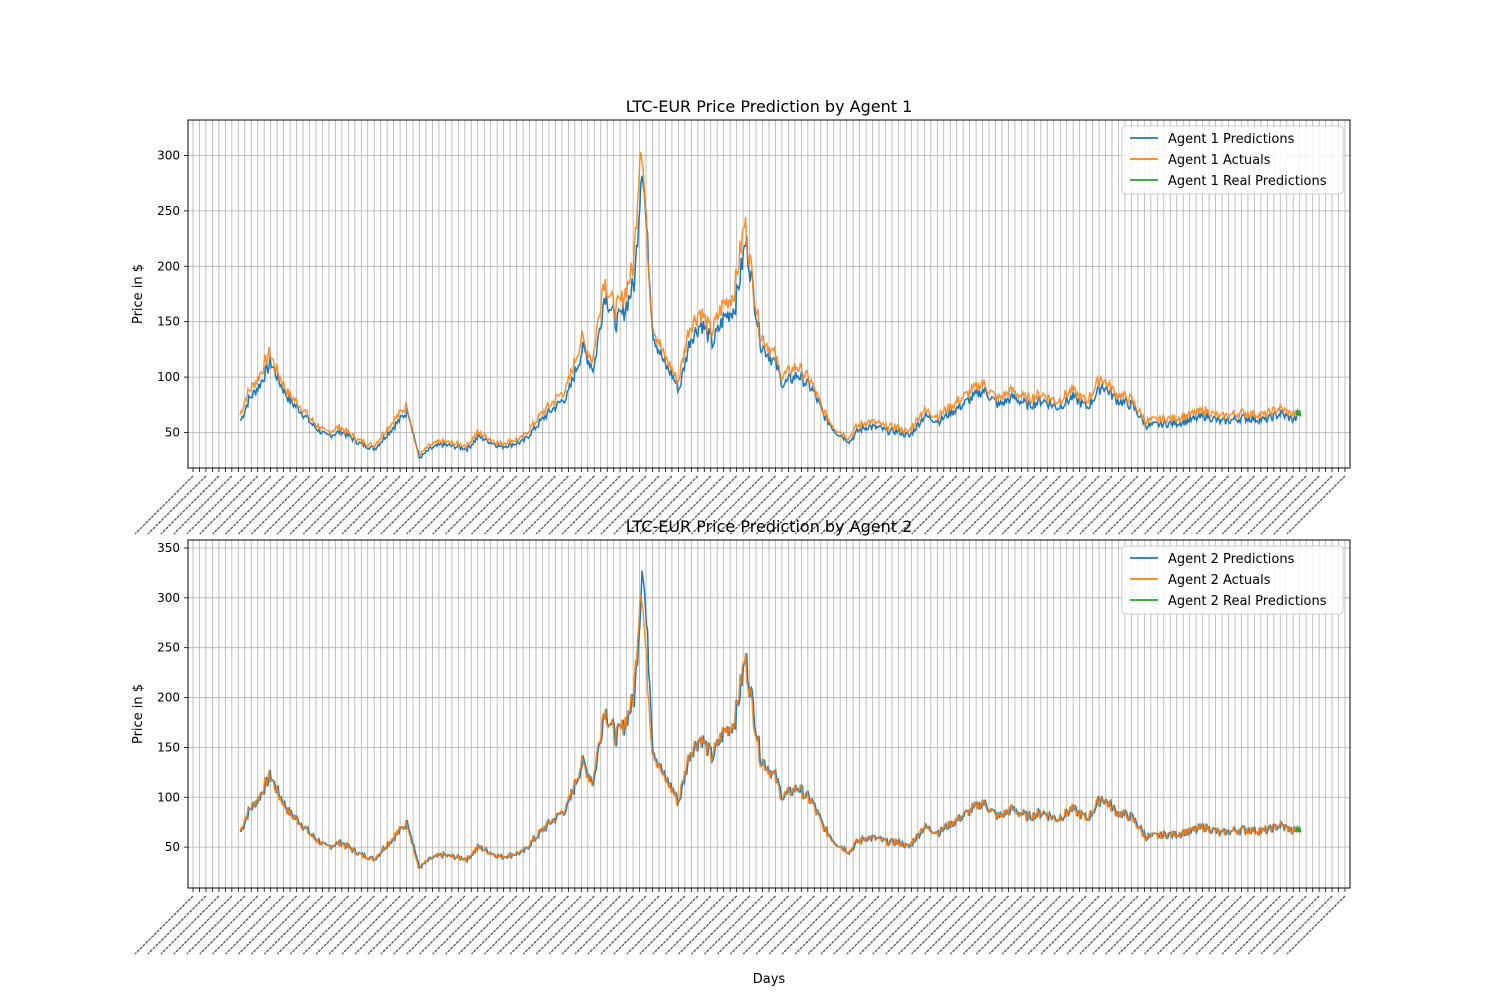  I want to click on legend-entry: Agent 2 Predictions, so click(1231, 559).